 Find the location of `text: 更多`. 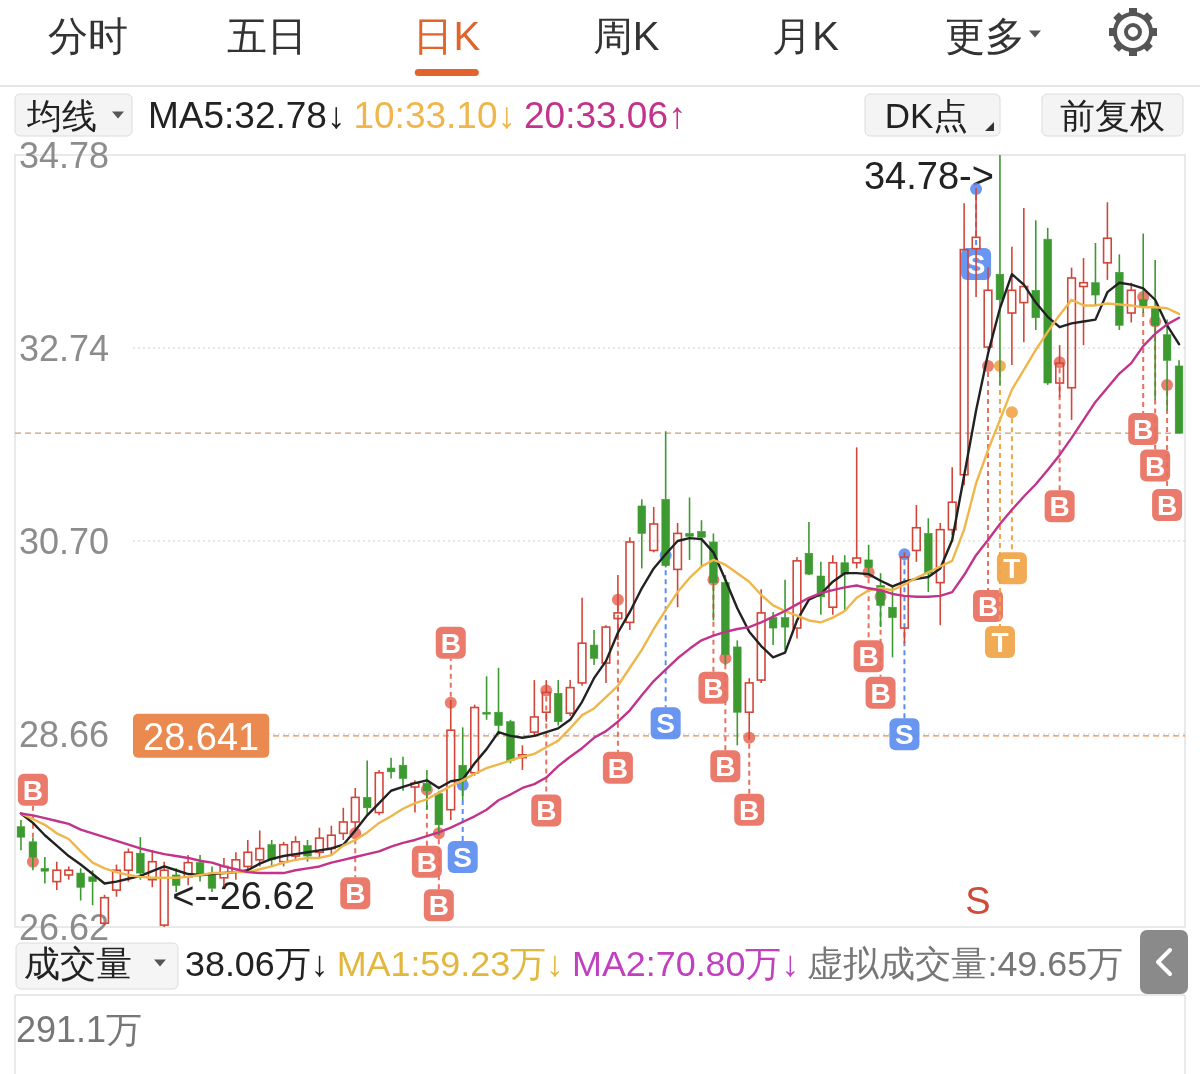

text: 更多 is located at coordinates (985, 36).